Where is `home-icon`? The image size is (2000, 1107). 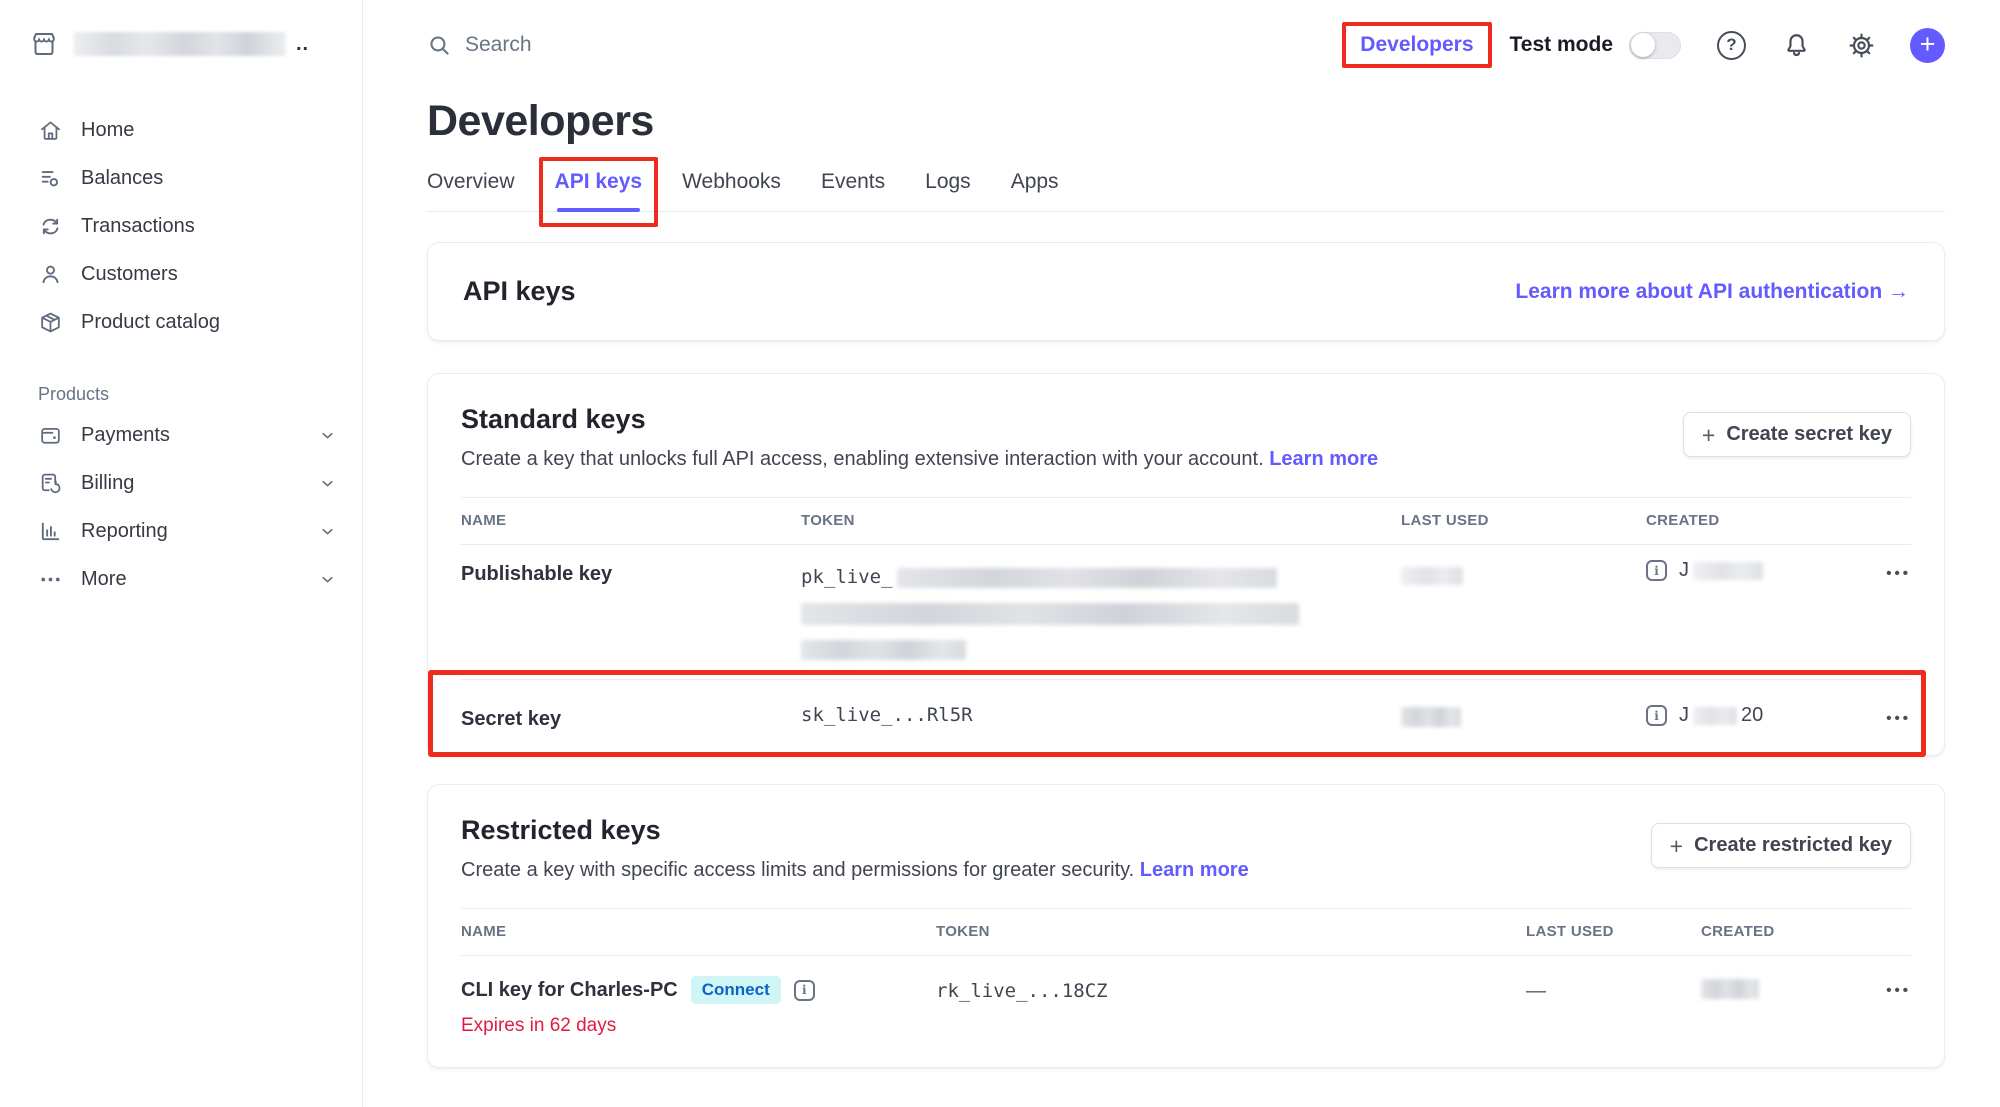 home-icon is located at coordinates (50, 130).